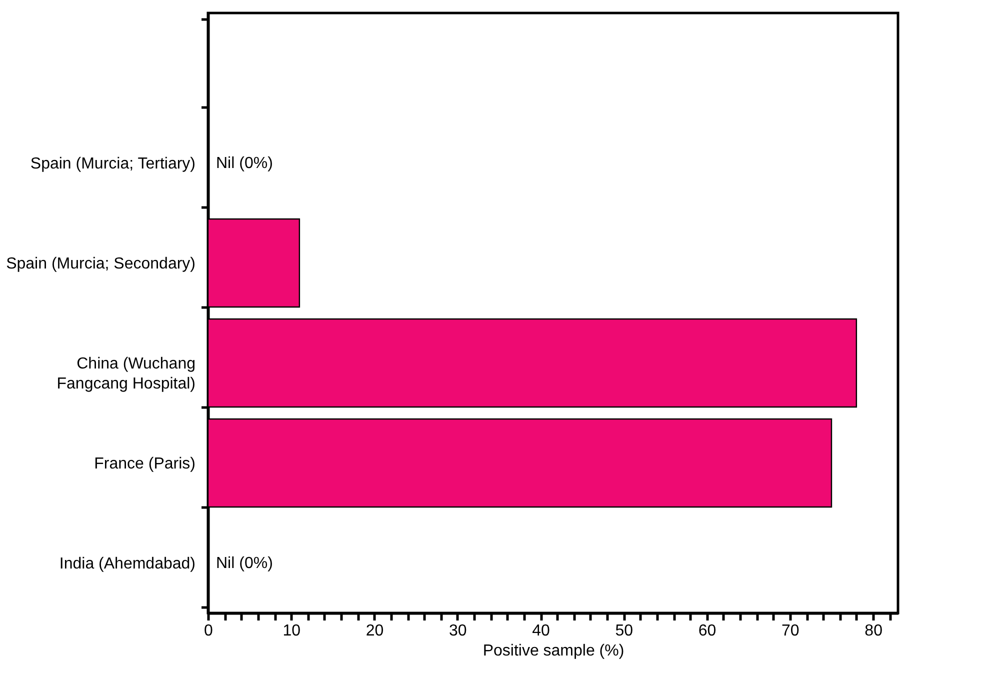 Image resolution: width=984 pixels, height=681 pixels. What do you see at coordinates (209, 631) in the screenshot?
I see `x-tick-label: 0` at bounding box center [209, 631].